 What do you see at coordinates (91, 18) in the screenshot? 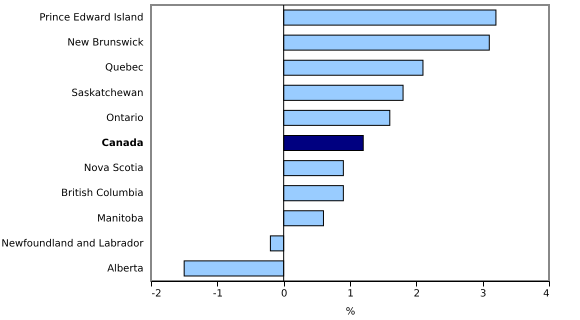
I see `y-tick-label: Prince Edward Island` at bounding box center [91, 18].